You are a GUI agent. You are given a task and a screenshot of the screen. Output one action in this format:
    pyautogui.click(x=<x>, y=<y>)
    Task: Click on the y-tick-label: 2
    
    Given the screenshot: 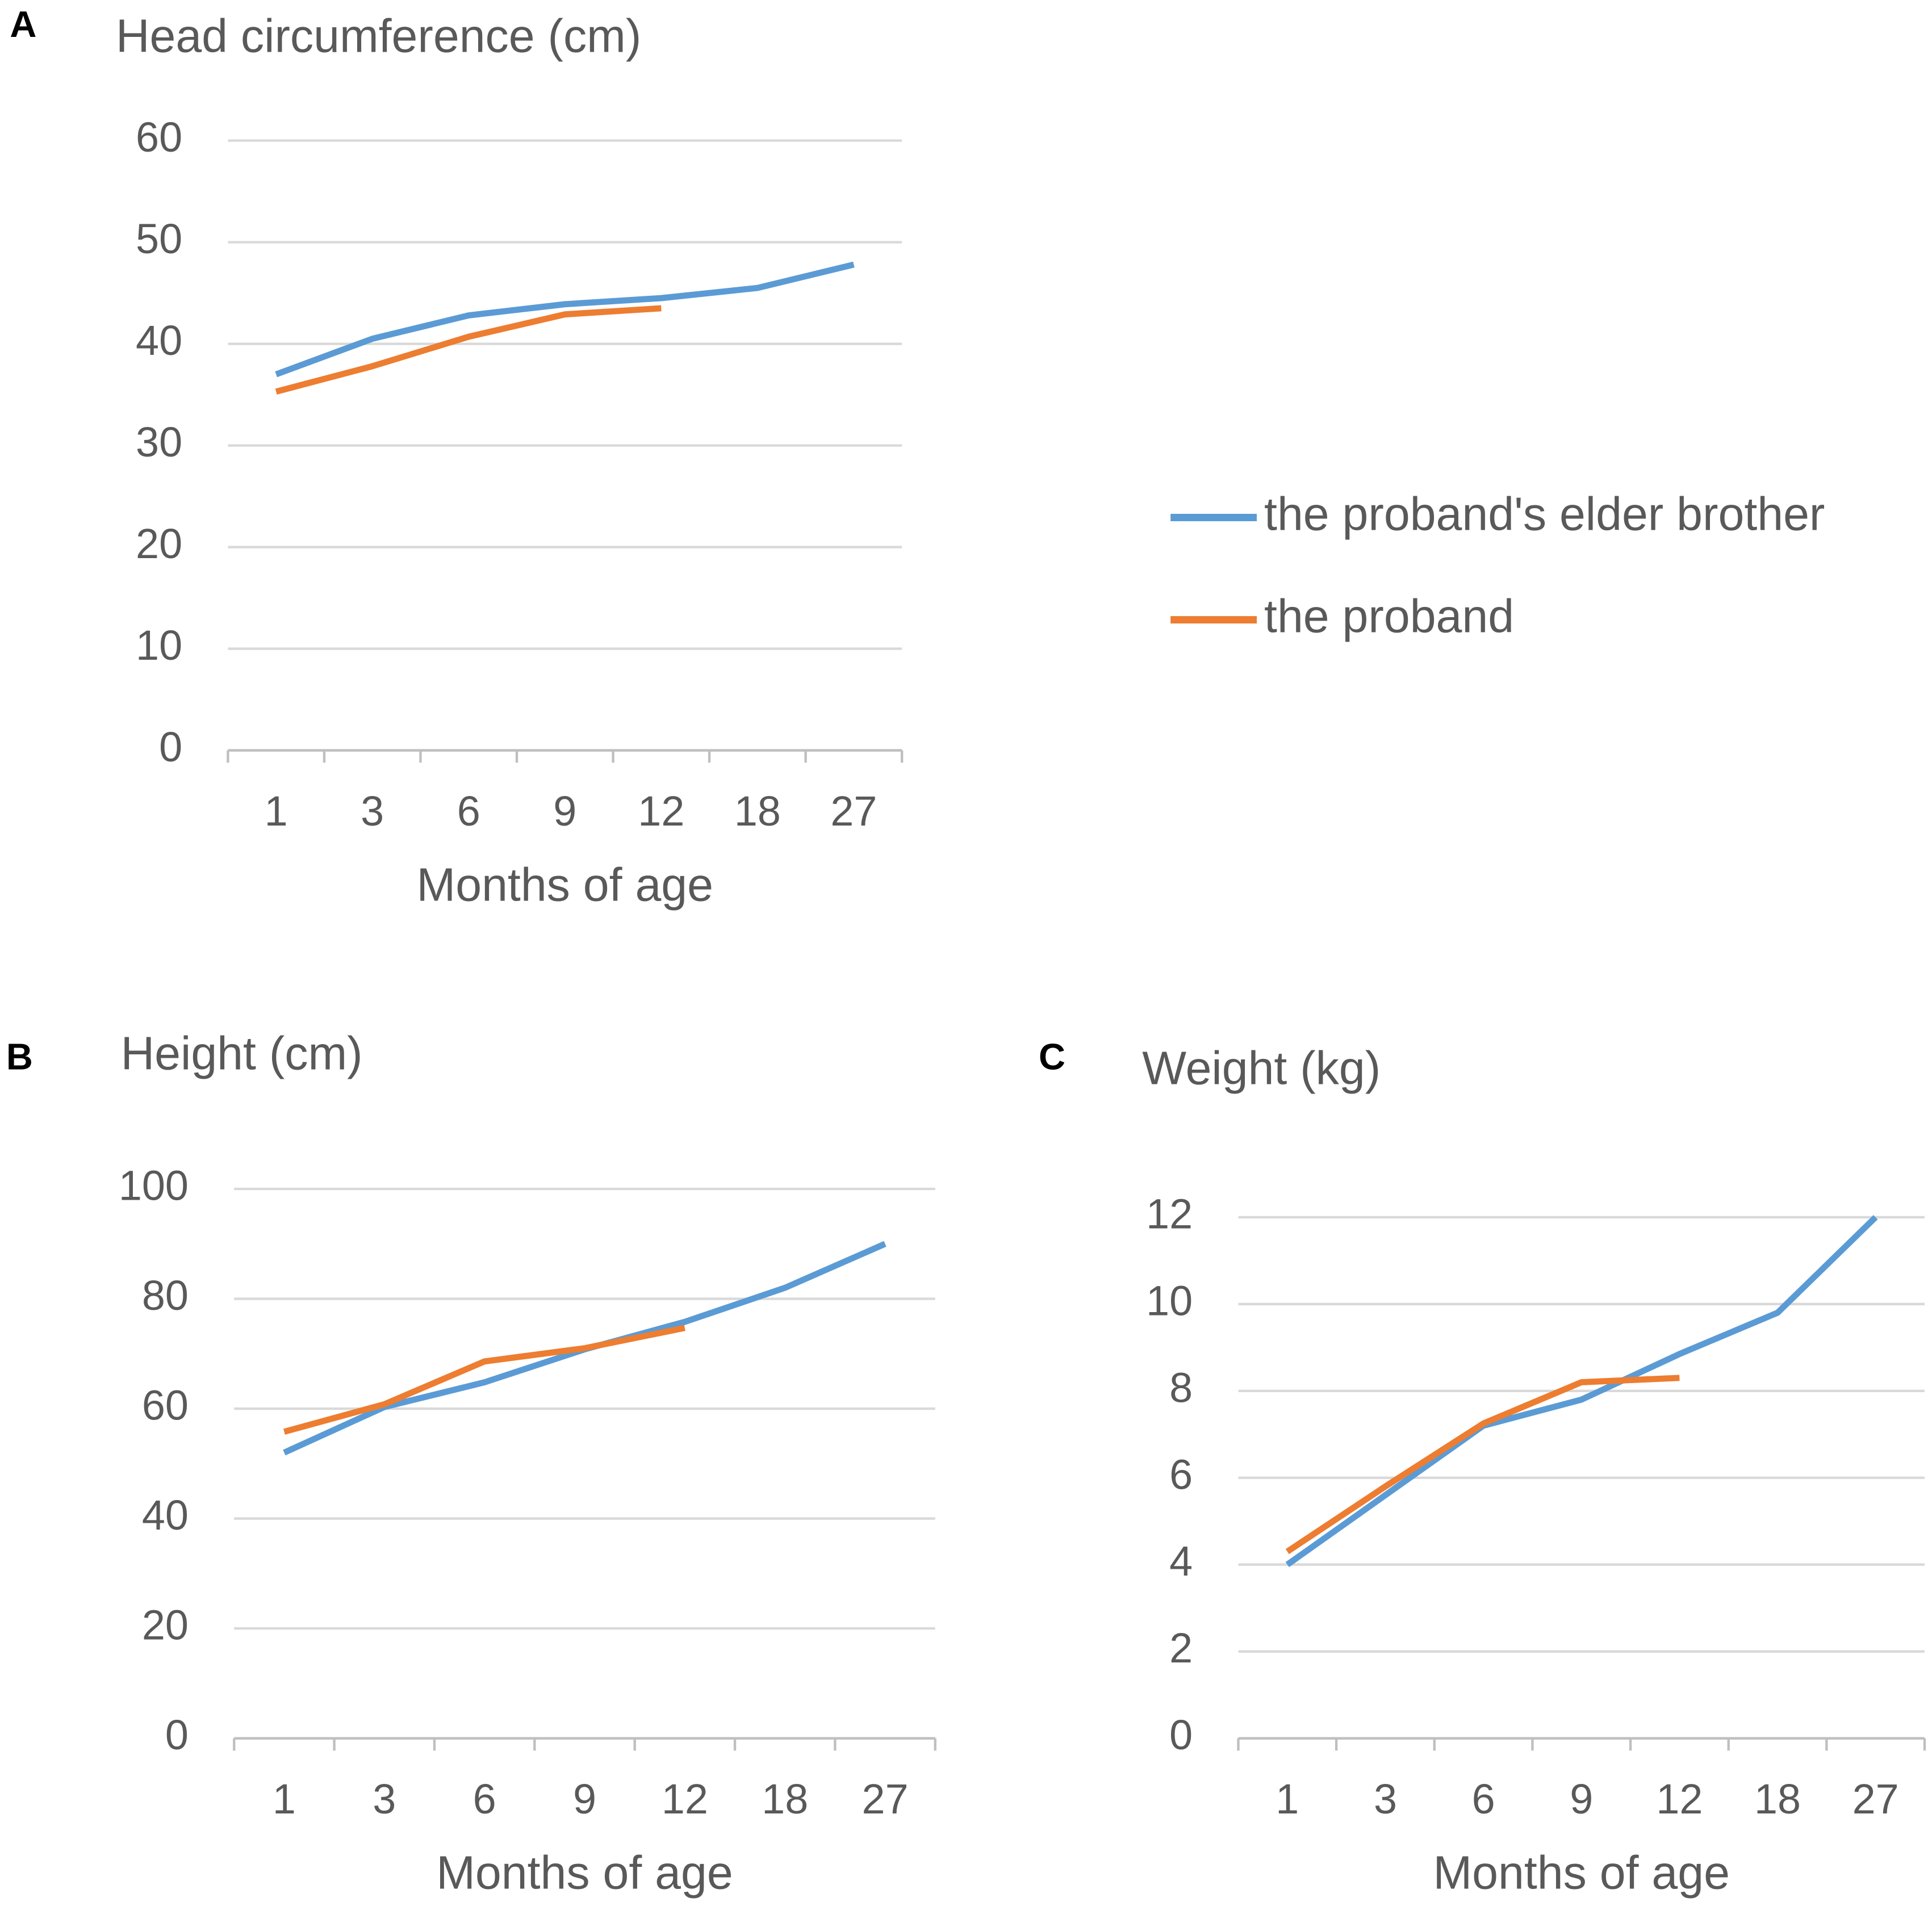 What is the action you would take?
    pyautogui.click(x=1181, y=1648)
    